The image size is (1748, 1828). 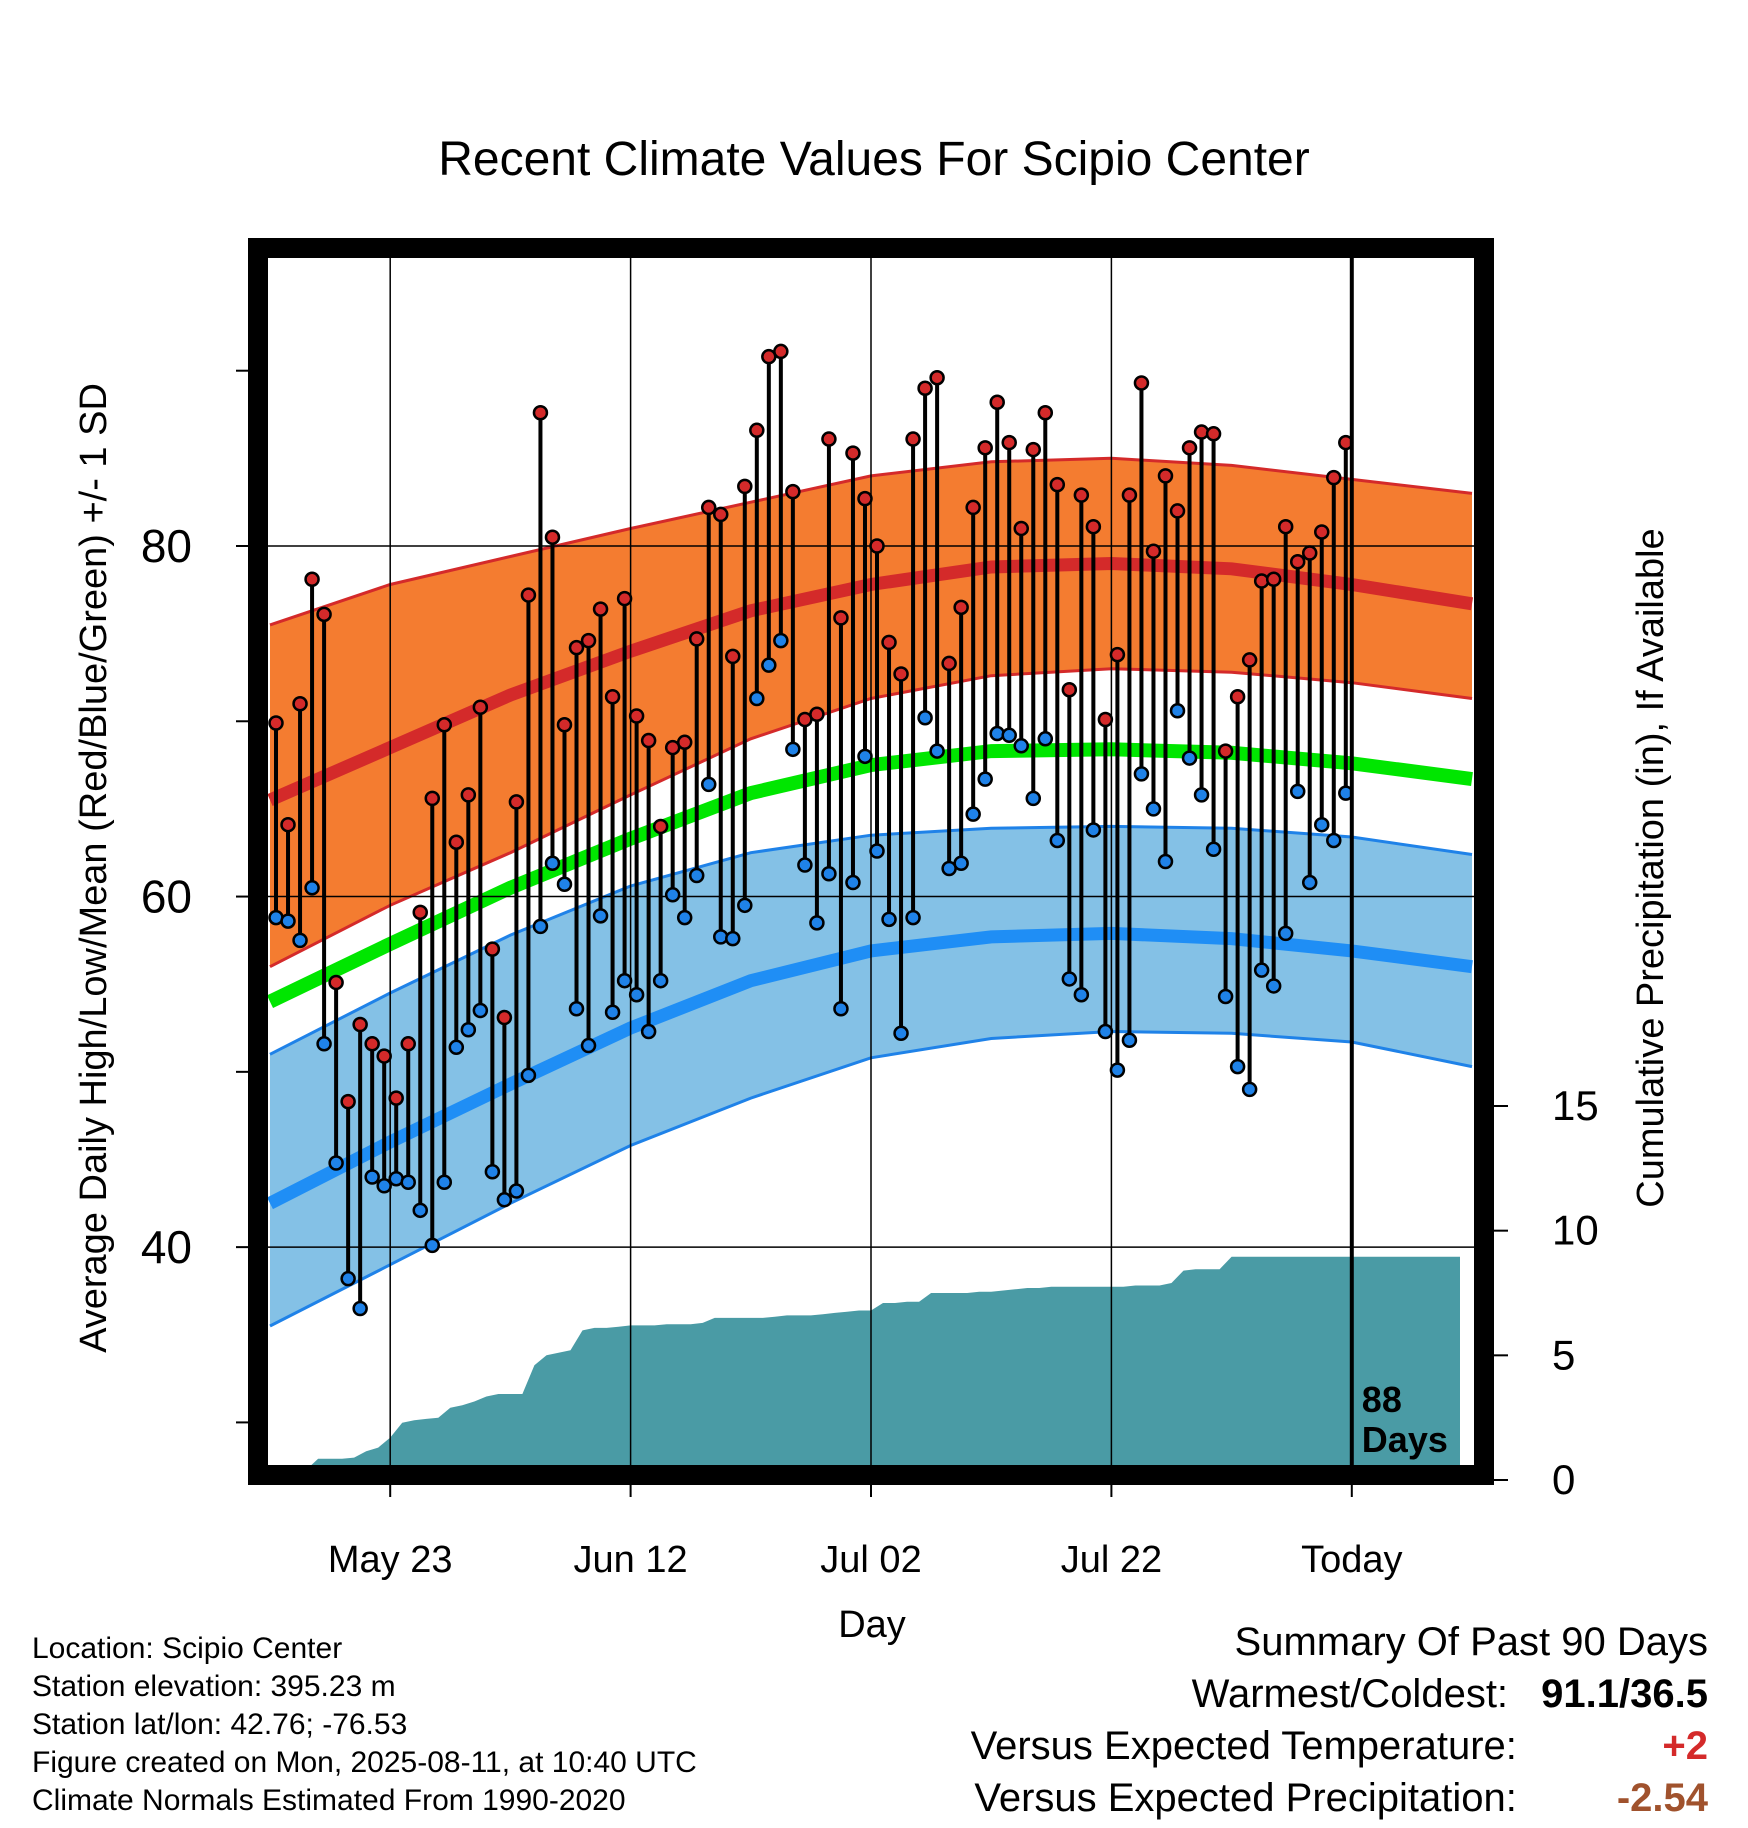 What do you see at coordinates (873, 159) in the screenshot?
I see `chart-title: Recent Climate Values For Scipio Center` at bounding box center [873, 159].